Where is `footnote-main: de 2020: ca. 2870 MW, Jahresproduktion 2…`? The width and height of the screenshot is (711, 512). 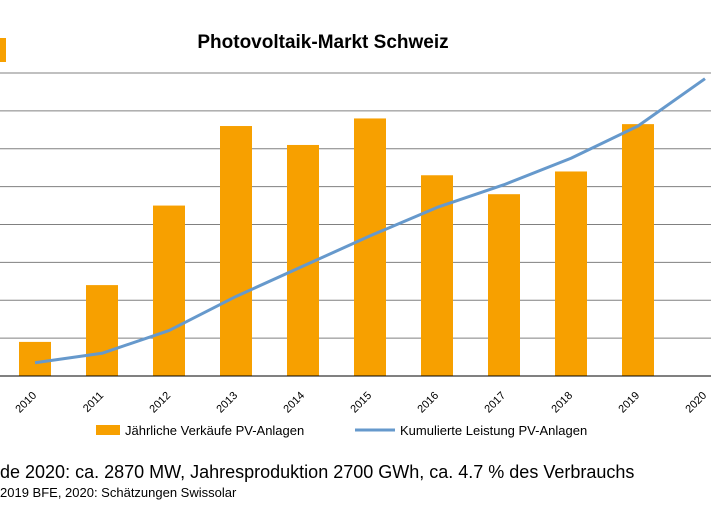
footnote-main: de 2020: ca. 2870 MW, Jahresproduktion 2… is located at coordinates (317, 472).